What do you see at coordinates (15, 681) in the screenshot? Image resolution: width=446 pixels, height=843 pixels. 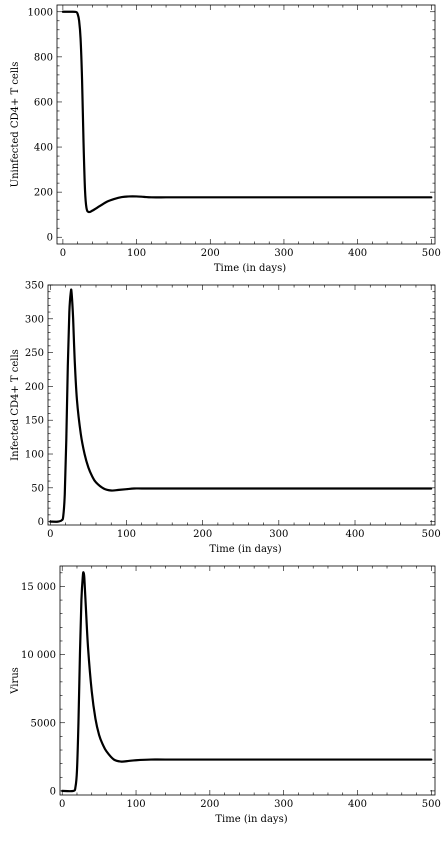 I see `y-axis-label: Virus` at bounding box center [15, 681].